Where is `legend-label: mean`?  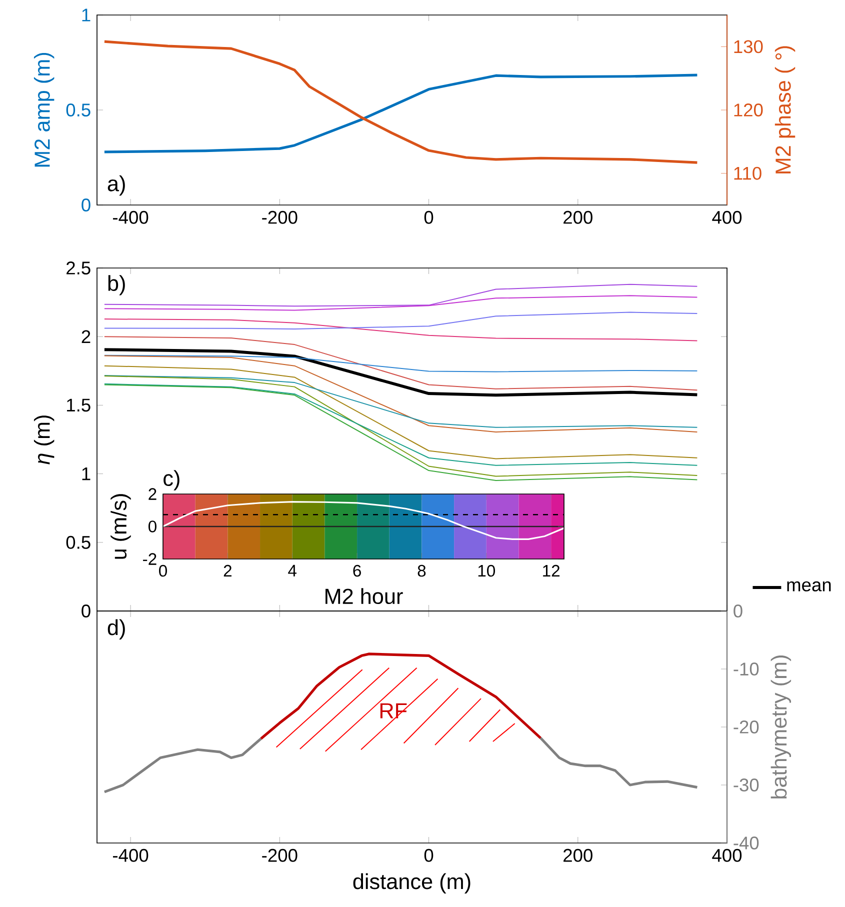
legend-label: mean is located at coordinates (809, 586).